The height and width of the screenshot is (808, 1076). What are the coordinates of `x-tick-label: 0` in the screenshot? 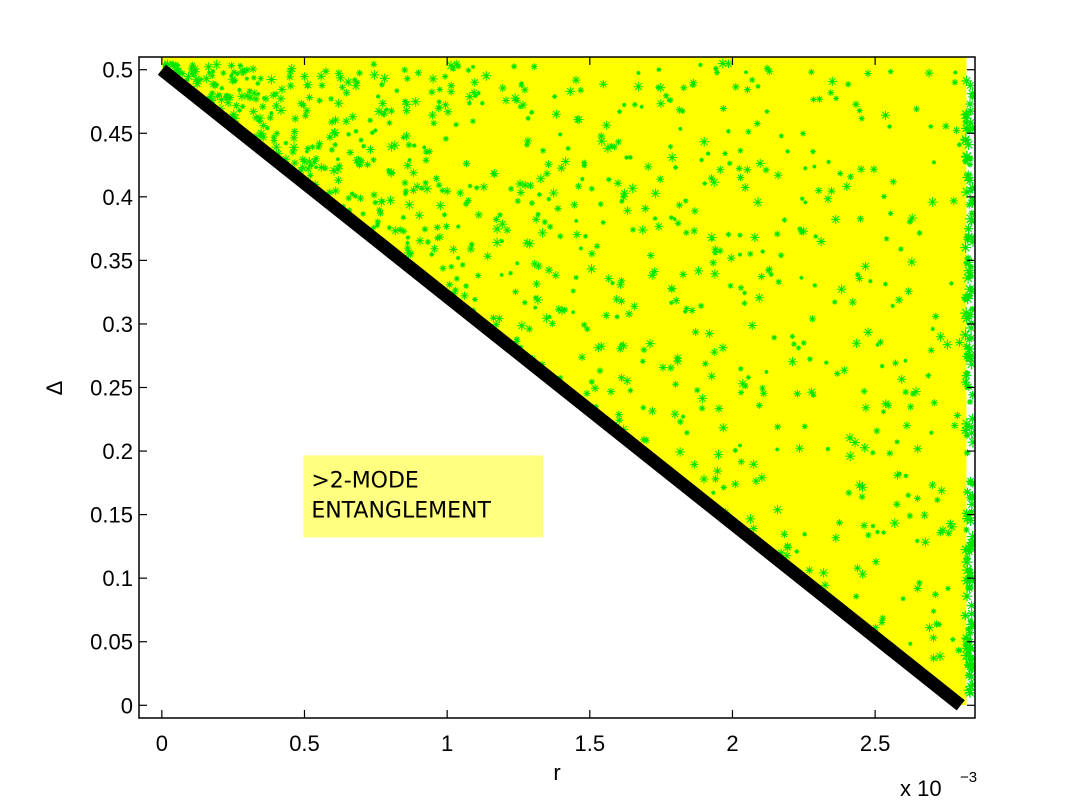 It's located at (162, 743).